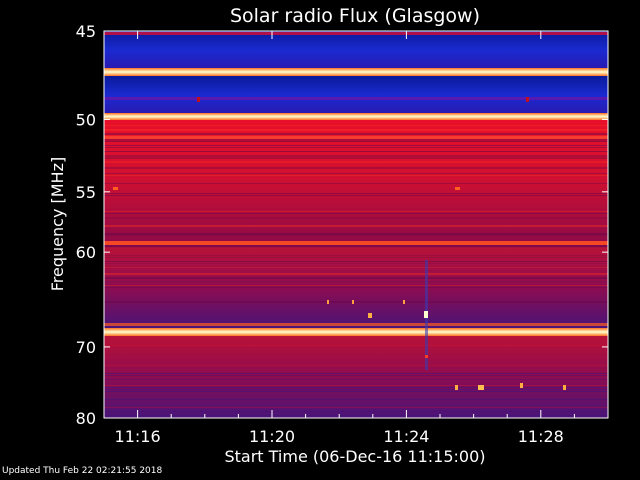  What do you see at coordinates (86, 119) in the screenshot?
I see `y-tick-label: 50` at bounding box center [86, 119].